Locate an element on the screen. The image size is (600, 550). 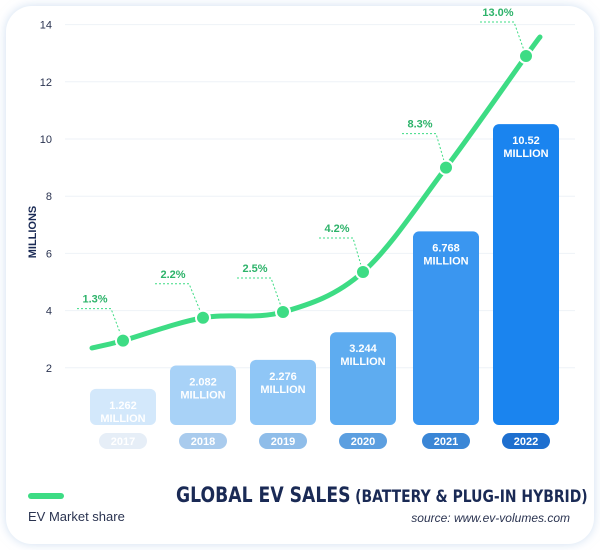
bar-2018 is located at coordinates (203, 395).